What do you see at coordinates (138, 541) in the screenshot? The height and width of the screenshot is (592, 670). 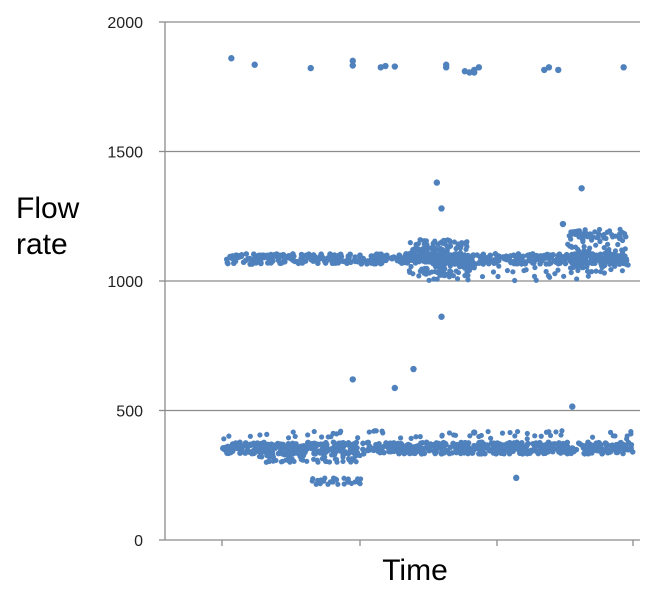 I see `y-tick-label: 0` at bounding box center [138, 541].